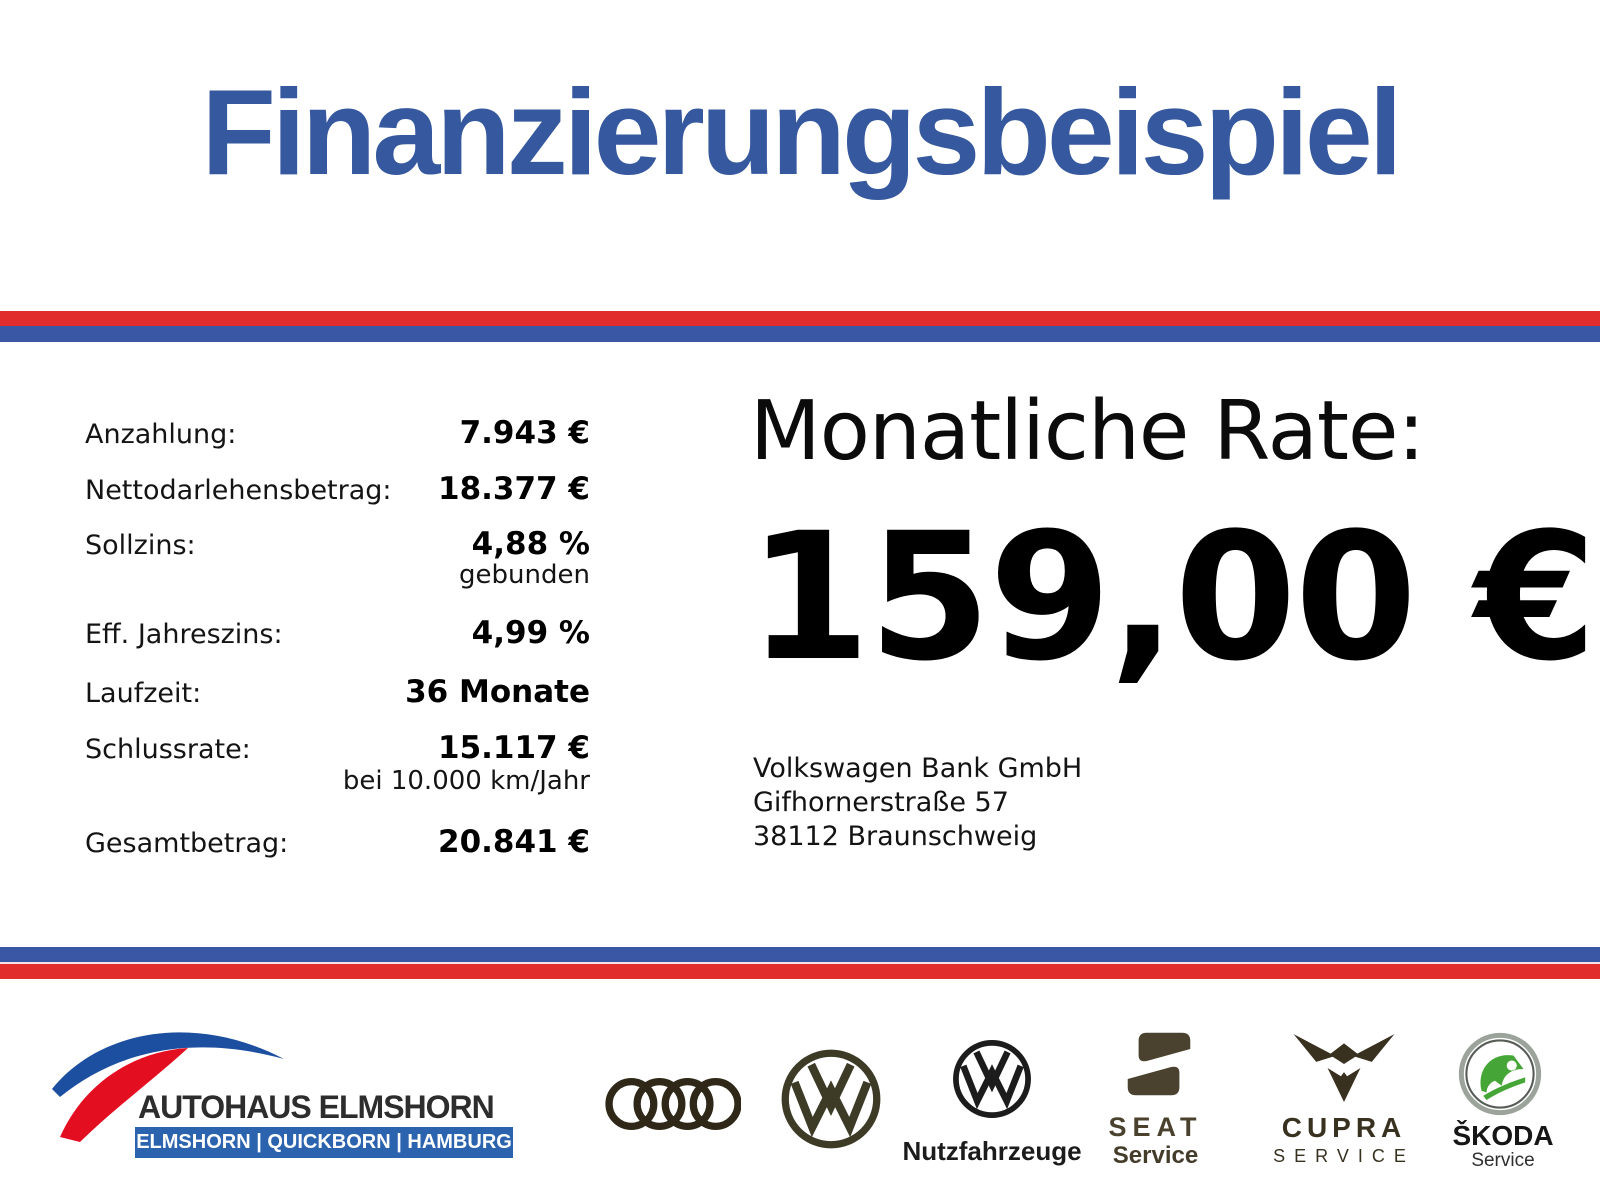 Image resolution: width=1600 pixels, height=1200 pixels. I want to click on vw-logo-icon, so click(831, 1099).